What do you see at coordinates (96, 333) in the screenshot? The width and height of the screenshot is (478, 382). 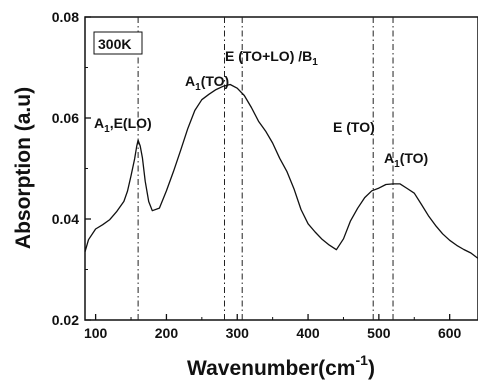 I see `x-tick-label: 100` at bounding box center [96, 333].